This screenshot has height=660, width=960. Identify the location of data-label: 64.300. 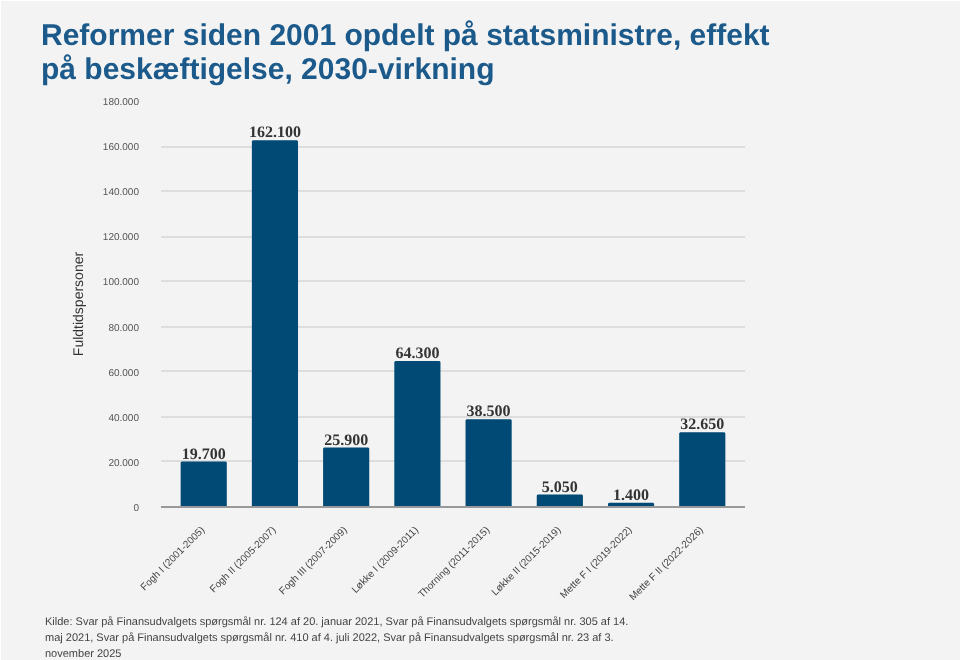
(417, 352).